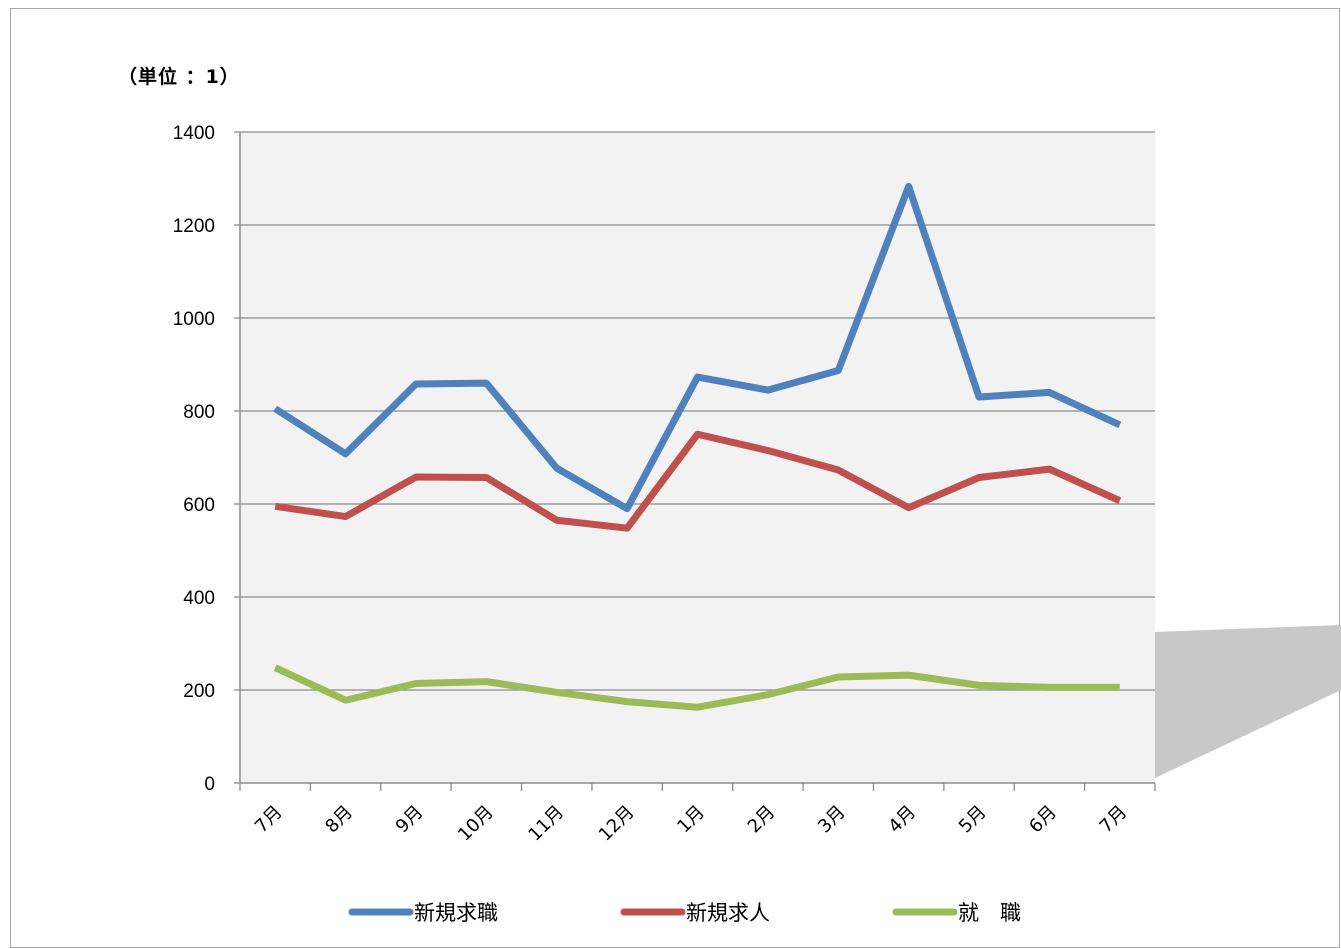  I want to click on y-tick-label: 600, so click(199, 505).